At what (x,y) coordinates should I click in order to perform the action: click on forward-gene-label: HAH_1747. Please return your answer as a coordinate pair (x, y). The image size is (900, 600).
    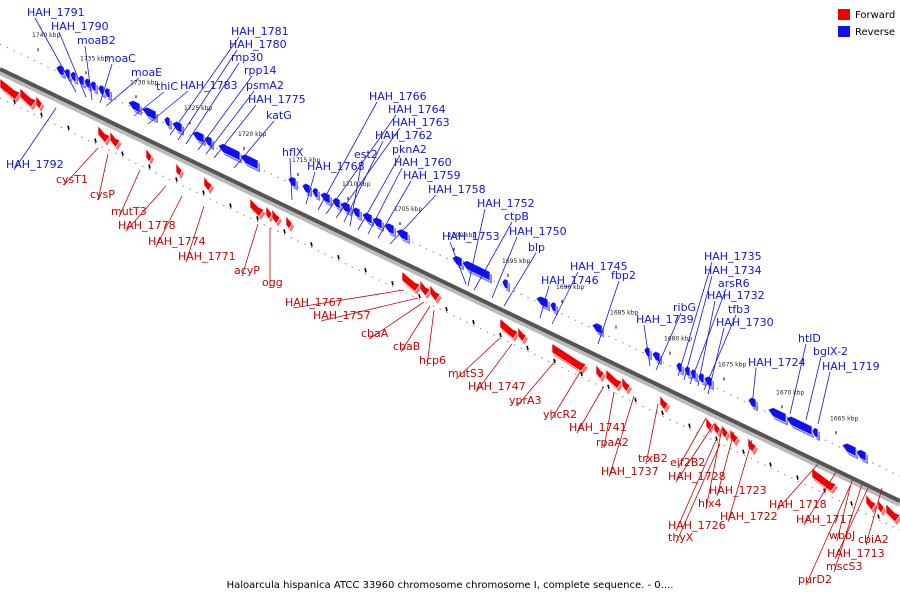
    Looking at the image, I should click on (497, 386).